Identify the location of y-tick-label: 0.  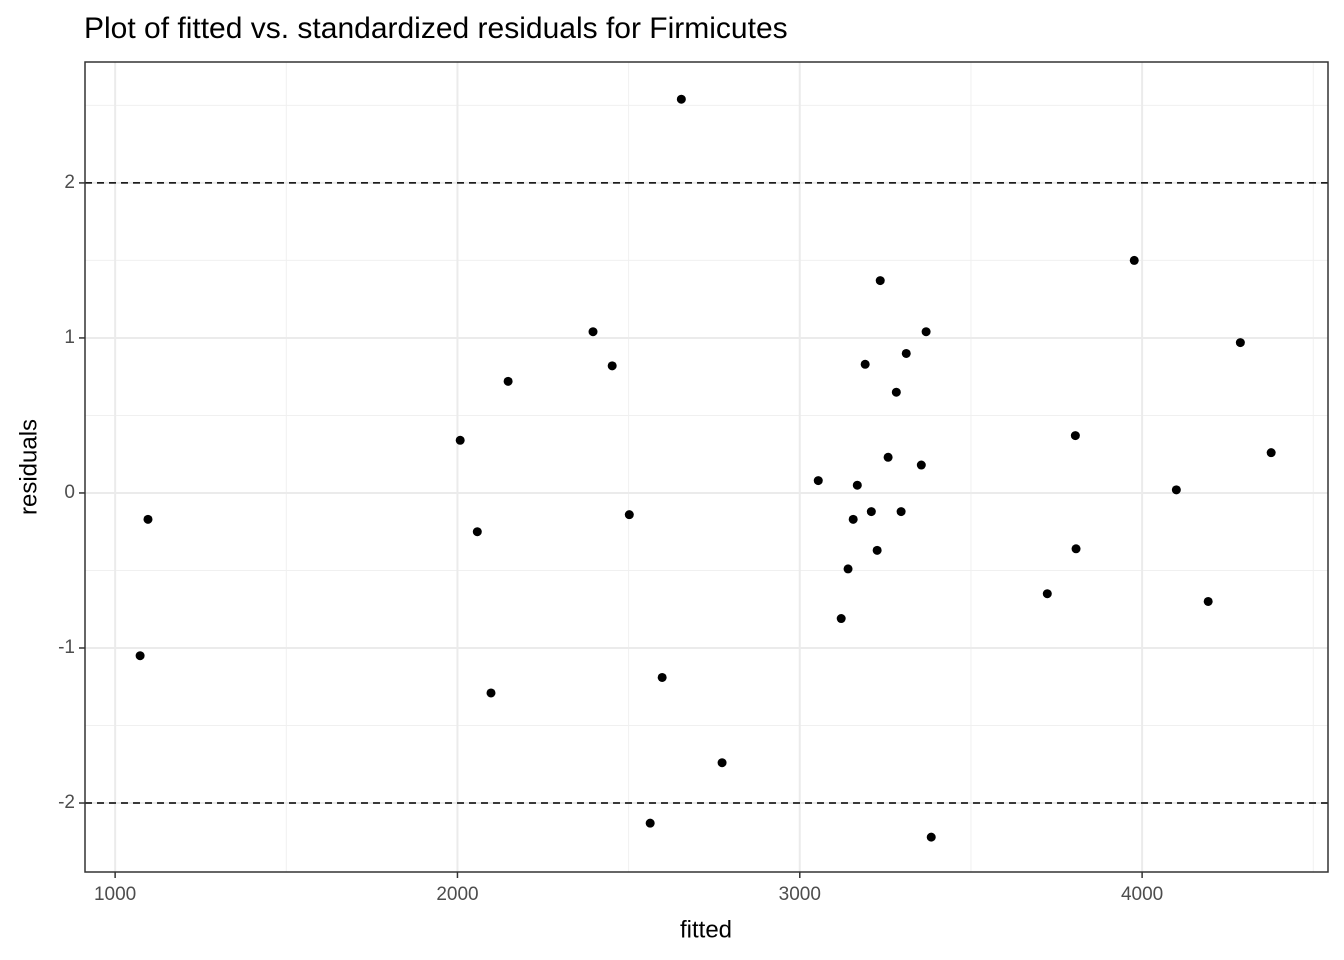
(69, 492).